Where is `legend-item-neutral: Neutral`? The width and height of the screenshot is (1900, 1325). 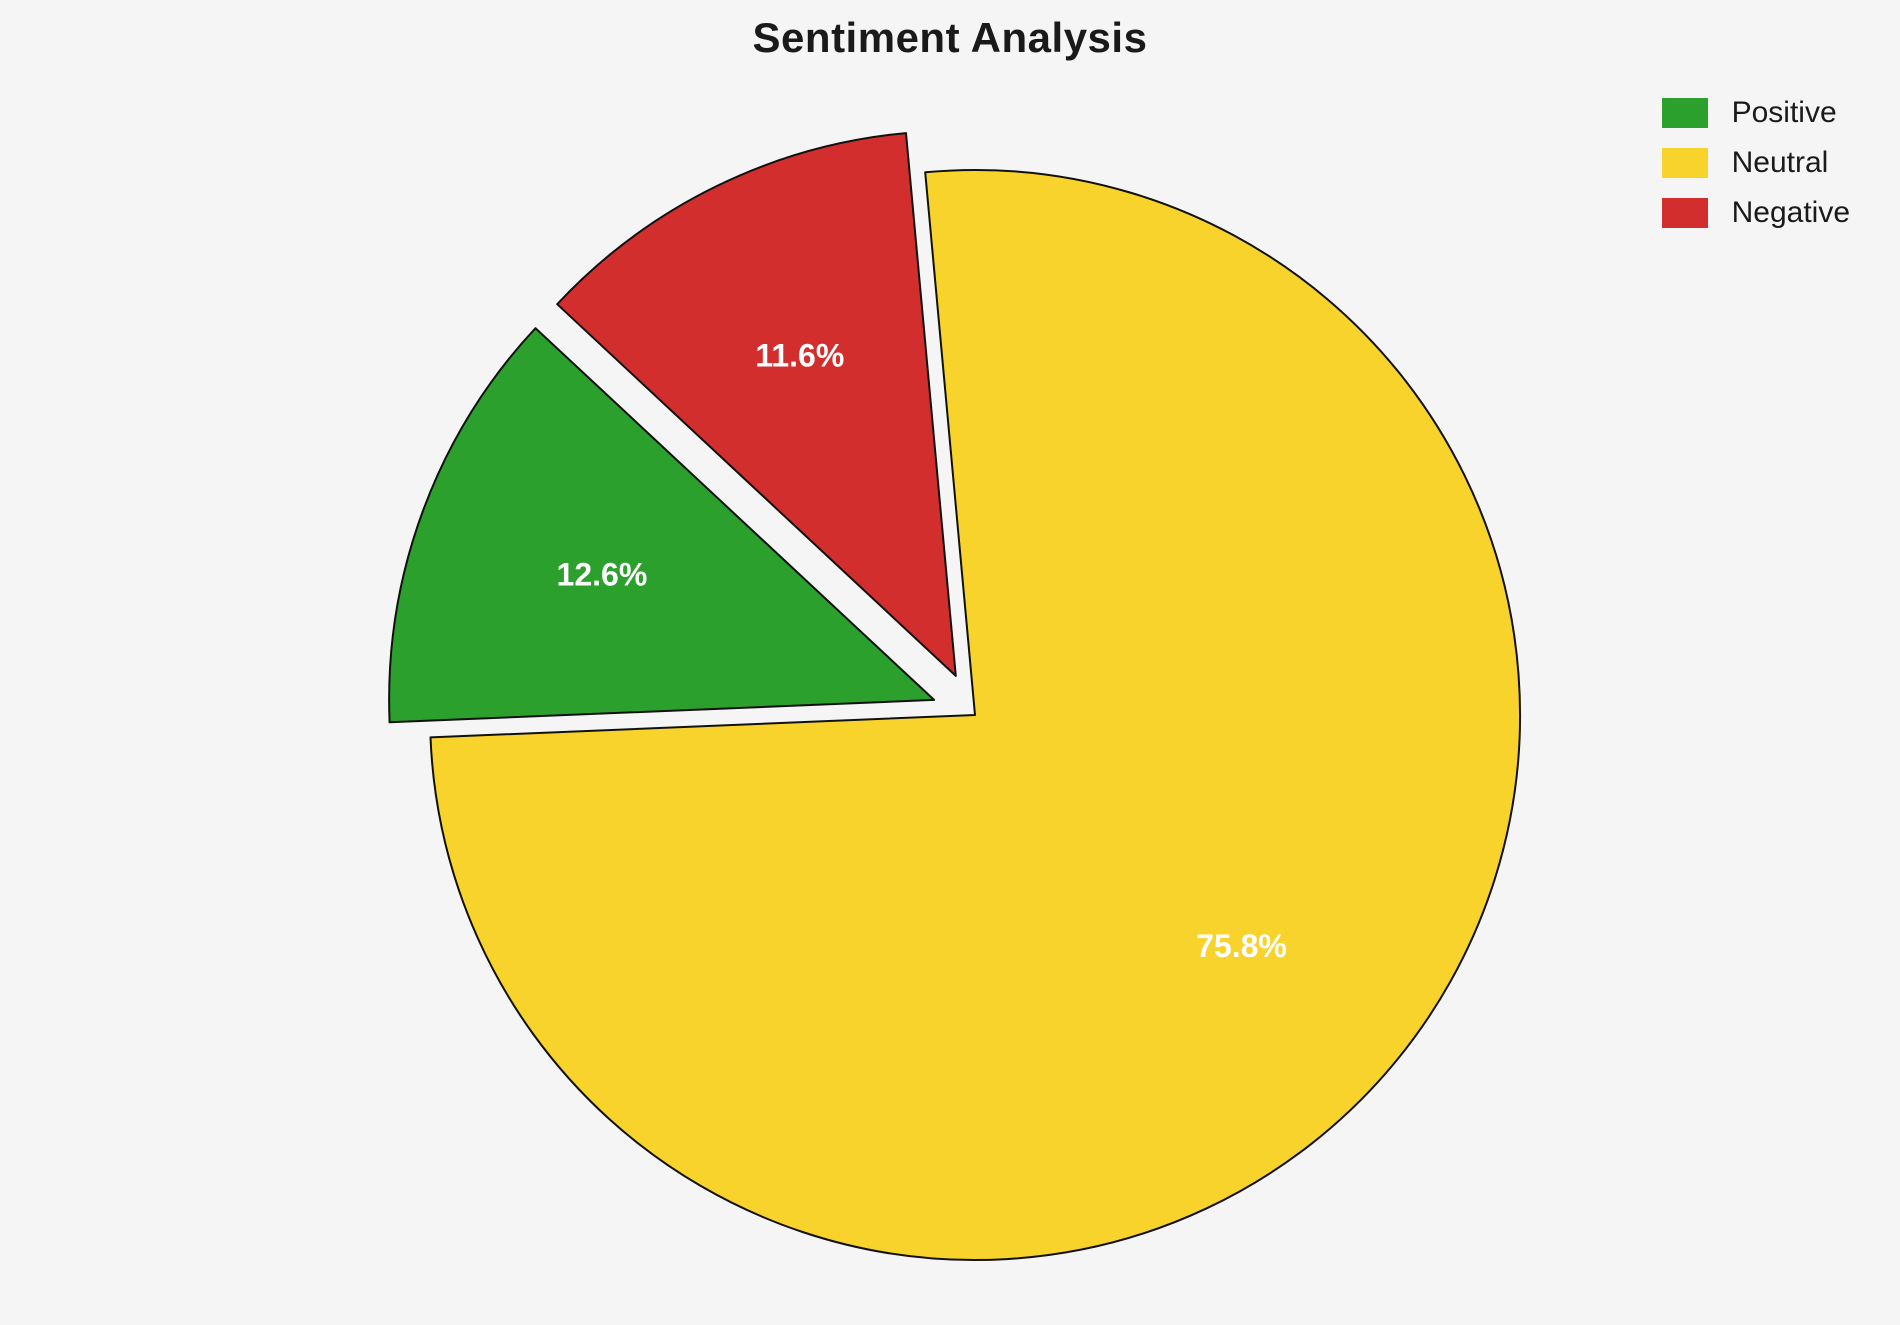
legend-item-neutral: Neutral is located at coordinates (1755, 163).